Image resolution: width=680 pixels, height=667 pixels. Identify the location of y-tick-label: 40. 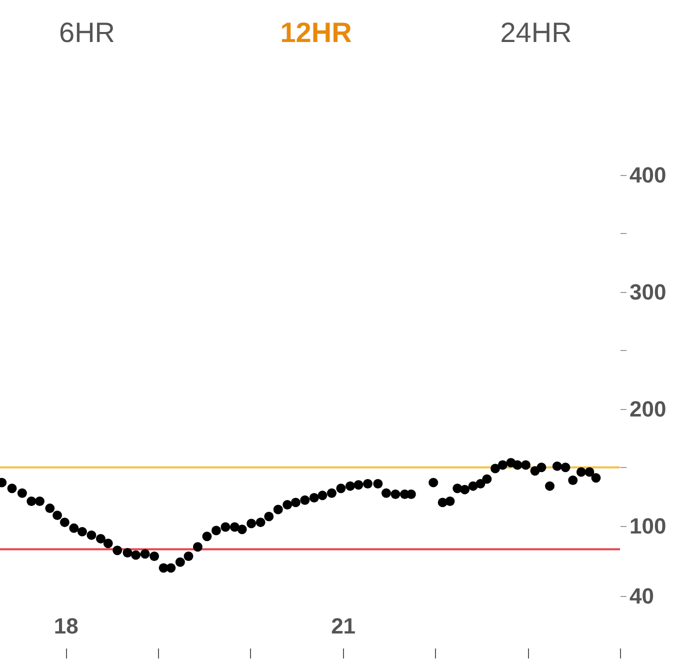
(642, 596).